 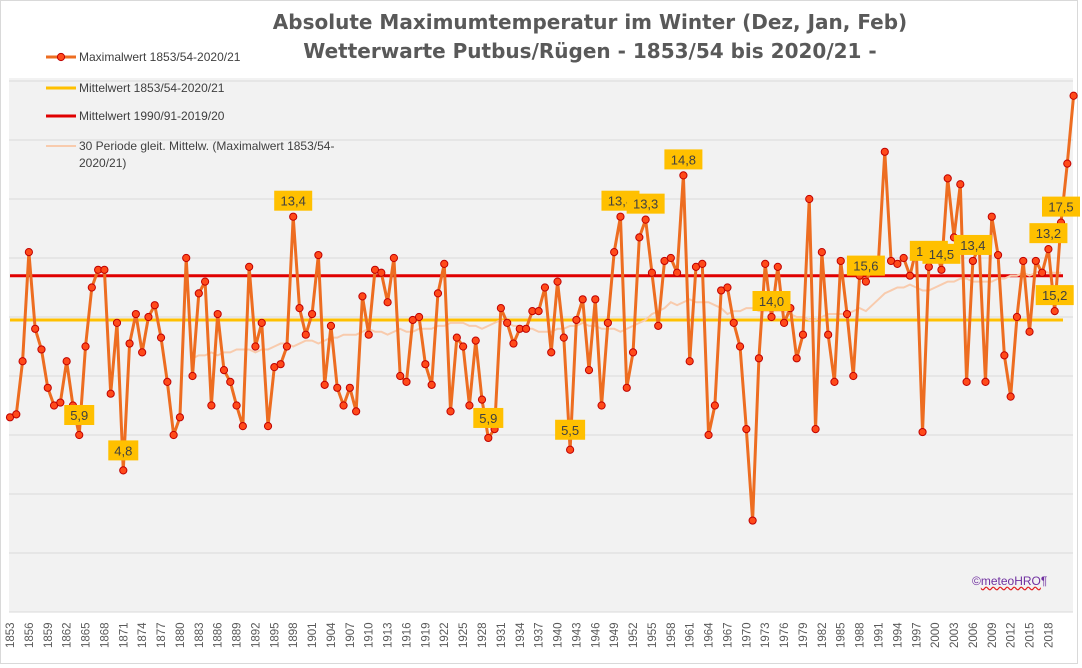 What do you see at coordinates (936, 635) in the screenshot?
I see `x-tick-label: 2000` at bounding box center [936, 635].